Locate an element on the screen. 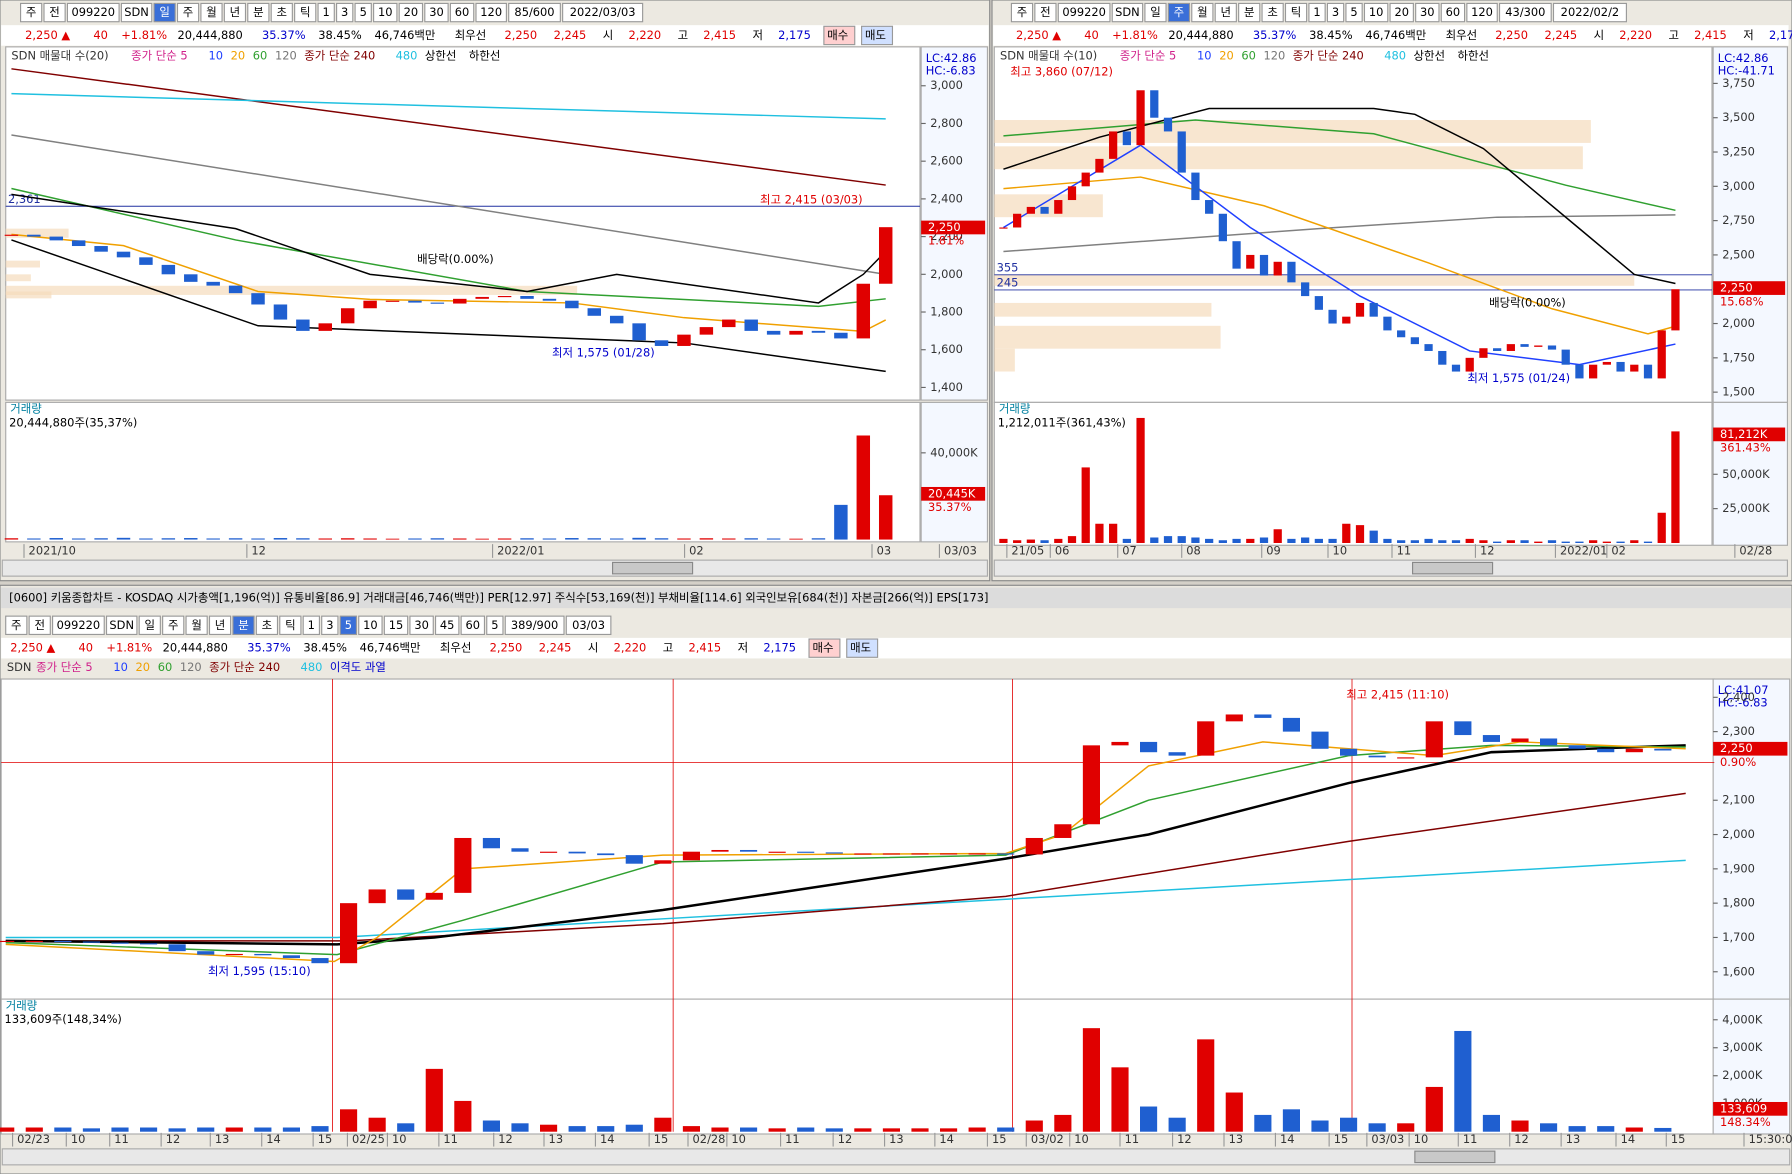  x-tick-label: 2022/01 is located at coordinates (520, 550).